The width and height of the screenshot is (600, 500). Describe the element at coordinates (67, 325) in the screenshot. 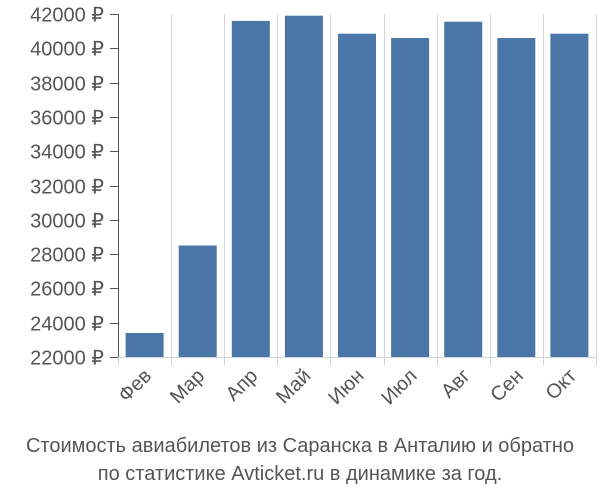

I see `y-tick-label: 24000 ₽` at that location.